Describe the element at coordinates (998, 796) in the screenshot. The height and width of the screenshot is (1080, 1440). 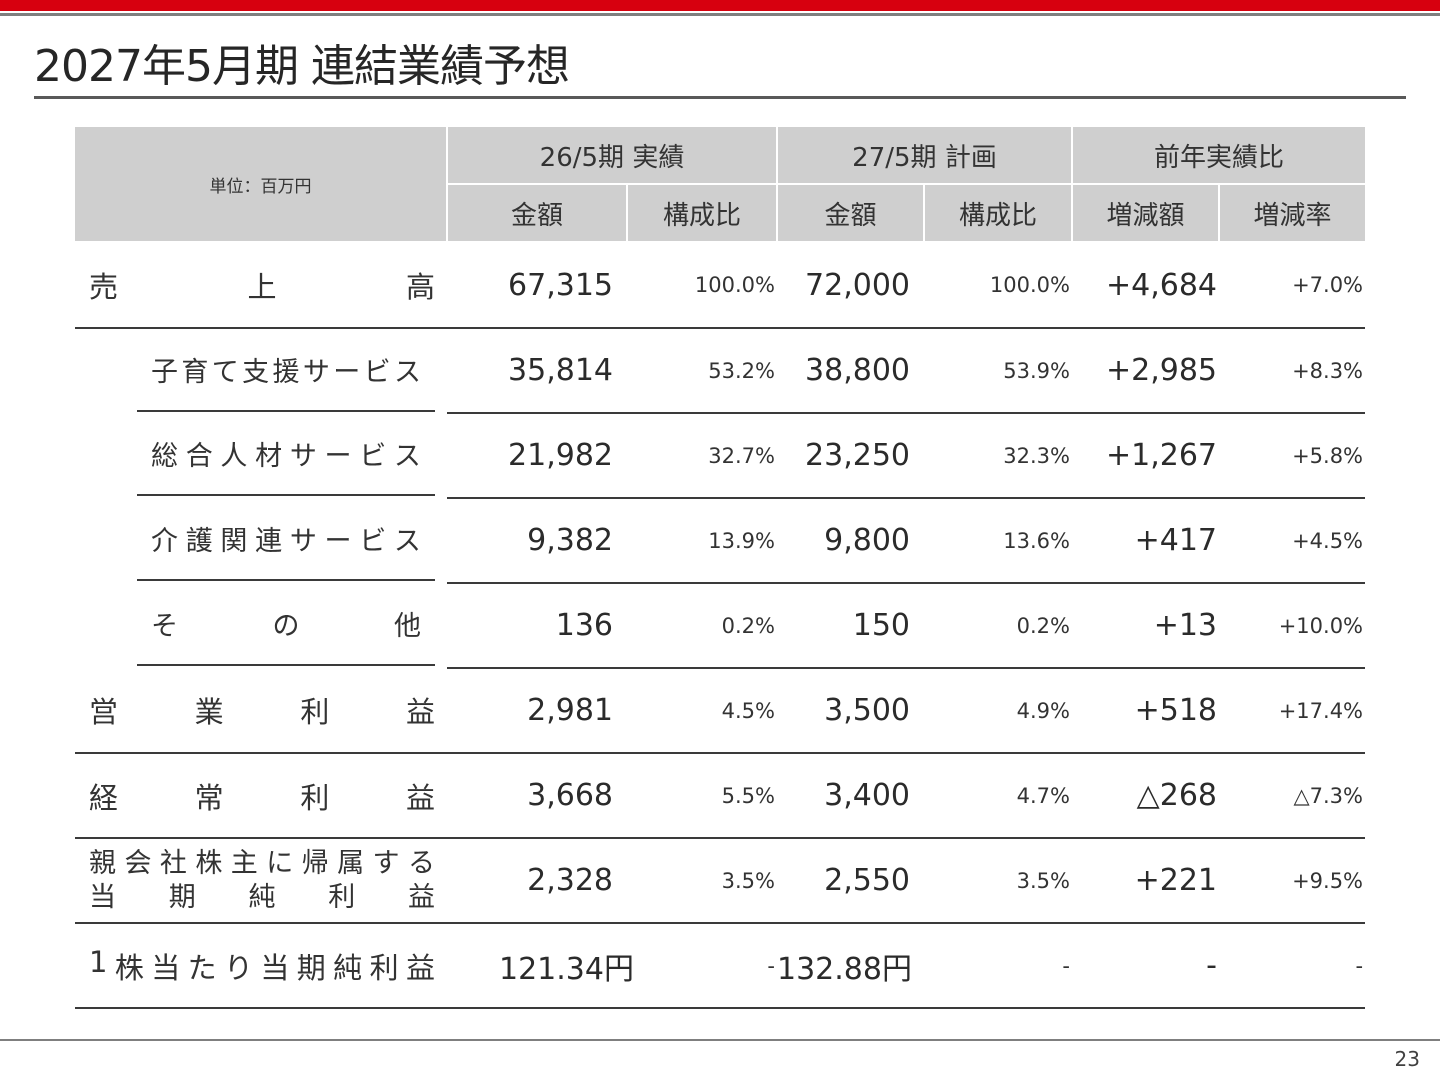
I see `ratio-2027: 4.7%` at that location.